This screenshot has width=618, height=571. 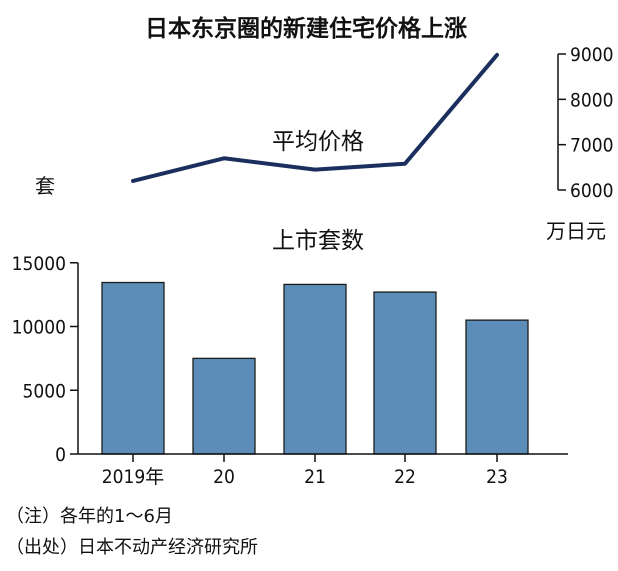 I want to click on price-axis-tick-label: 9000, so click(x=592, y=55).